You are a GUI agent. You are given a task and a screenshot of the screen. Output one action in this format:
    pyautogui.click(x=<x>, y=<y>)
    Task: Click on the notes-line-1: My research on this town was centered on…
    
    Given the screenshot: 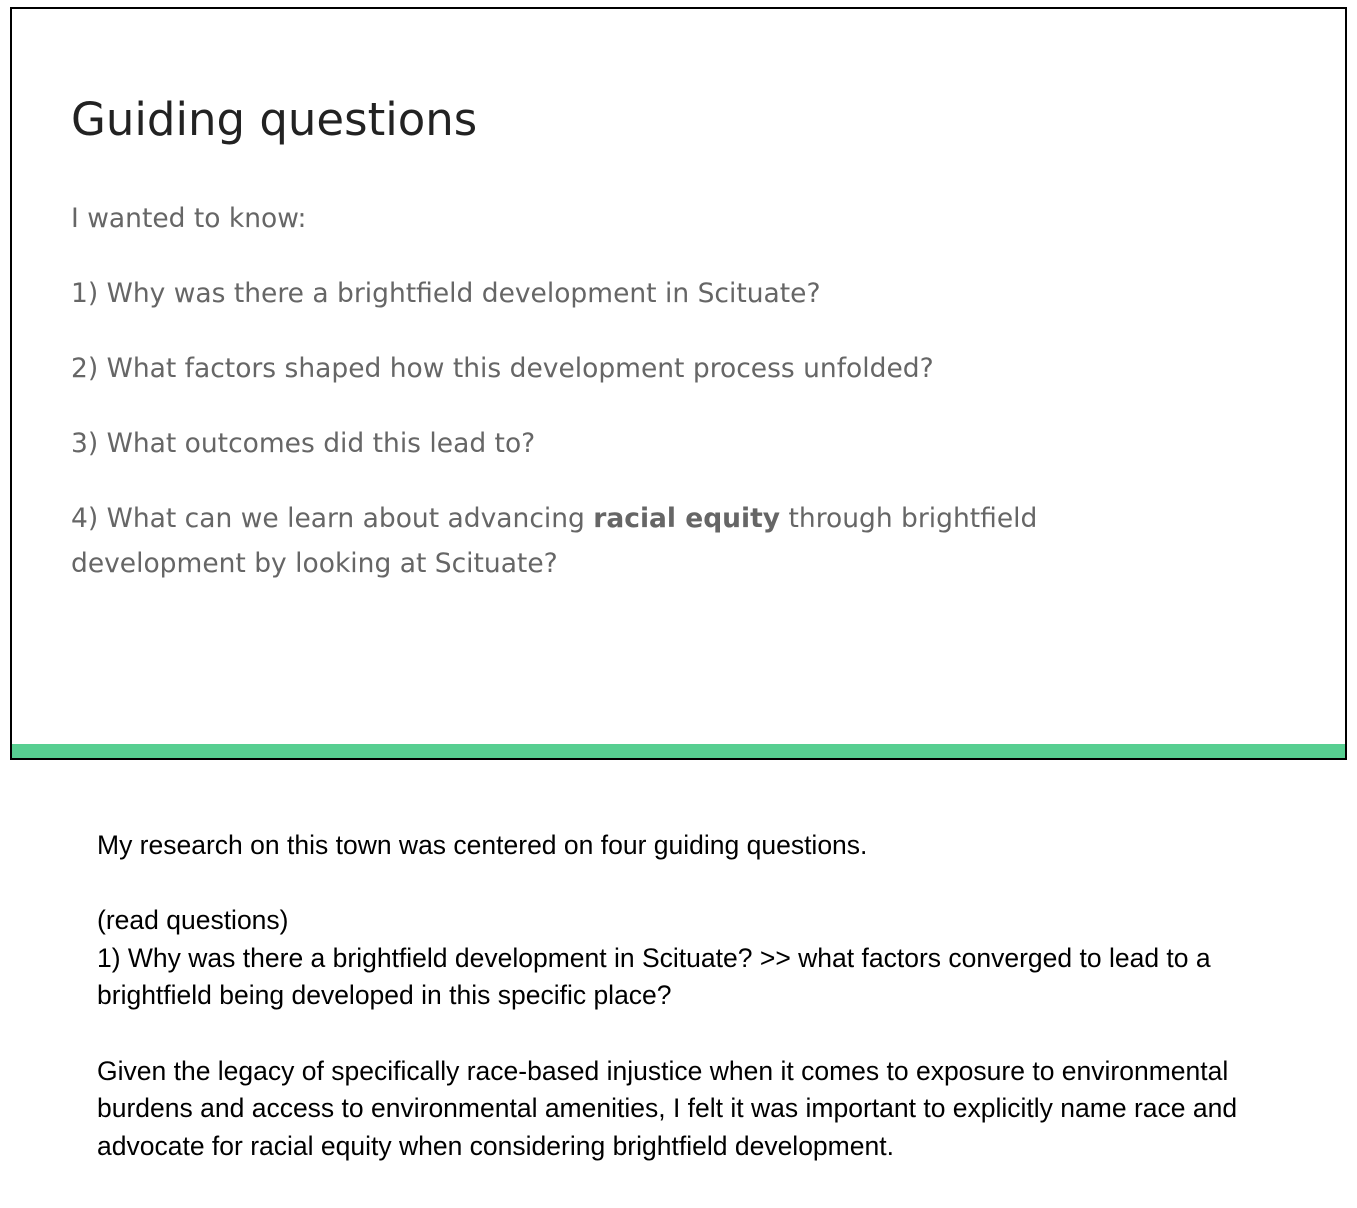 What is the action you would take?
    pyautogui.click(x=482, y=845)
    